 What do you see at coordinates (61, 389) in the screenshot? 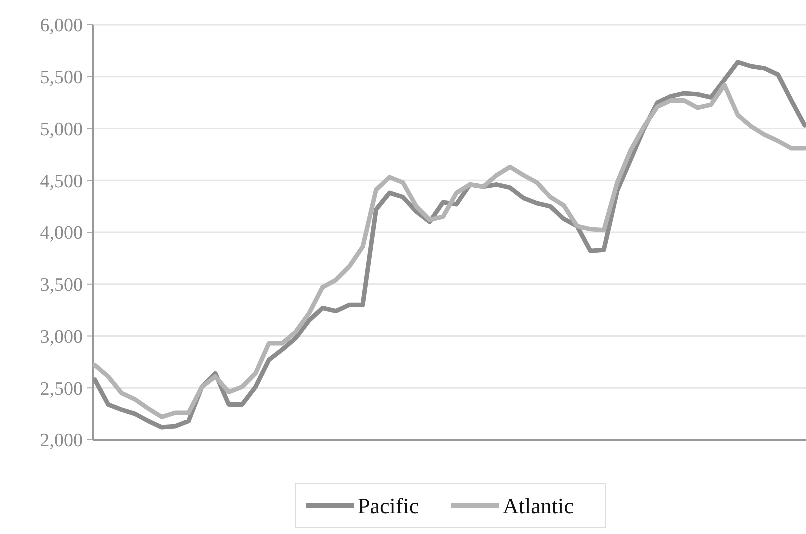
I see `y-tick-label: 2,500` at bounding box center [61, 389].